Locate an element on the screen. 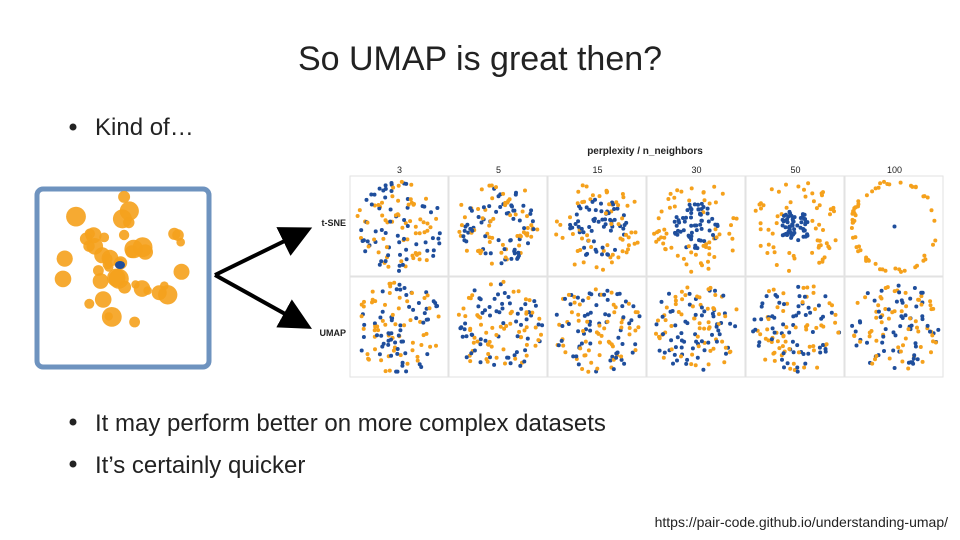 This screenshot has width=960, height=540. column-label: 100 is located at coordinates (894, 170).